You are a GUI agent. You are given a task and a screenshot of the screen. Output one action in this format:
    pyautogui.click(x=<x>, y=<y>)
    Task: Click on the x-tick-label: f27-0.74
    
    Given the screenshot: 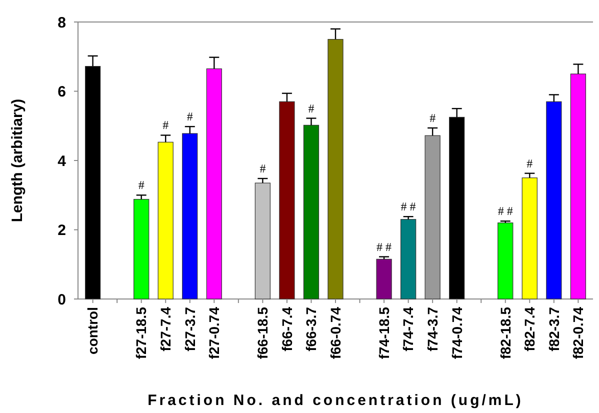 What is the action you would take?
    pyautogui.click(x=214, y=333)
    